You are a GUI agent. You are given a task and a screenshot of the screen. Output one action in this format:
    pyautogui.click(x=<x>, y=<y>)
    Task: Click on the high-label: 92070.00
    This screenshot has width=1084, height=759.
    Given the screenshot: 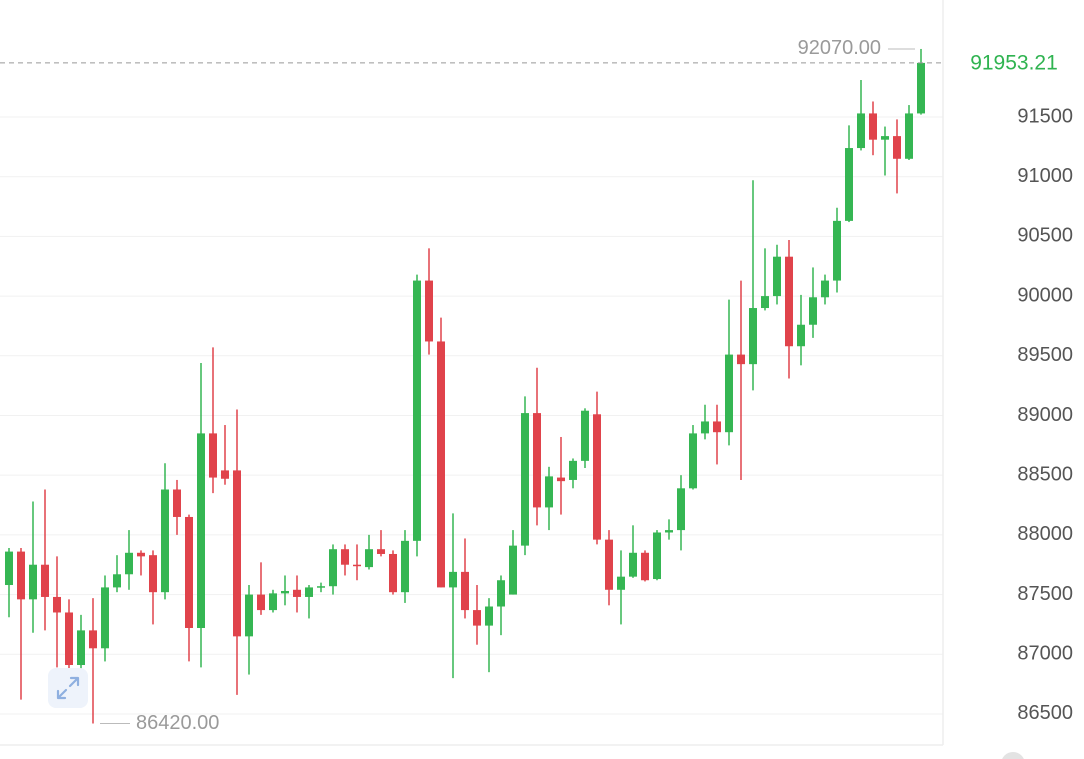 What is the action you would take?
    pyautogui.click(x=839, y=48)
    